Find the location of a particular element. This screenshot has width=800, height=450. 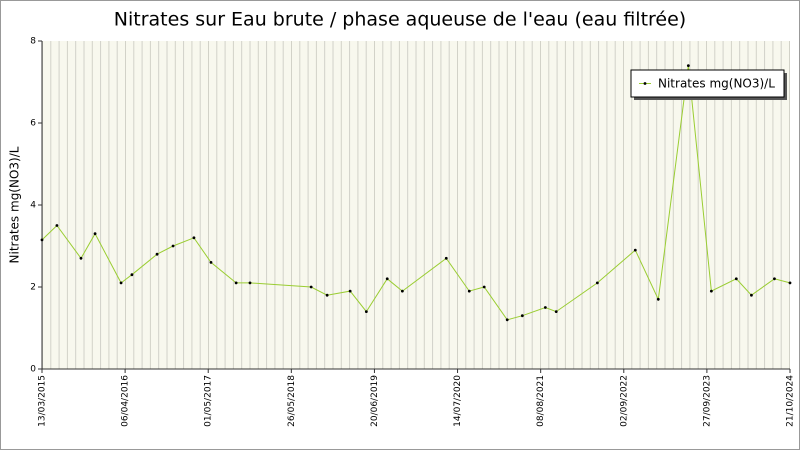

legend-marker is located at coordinates (645, 83).